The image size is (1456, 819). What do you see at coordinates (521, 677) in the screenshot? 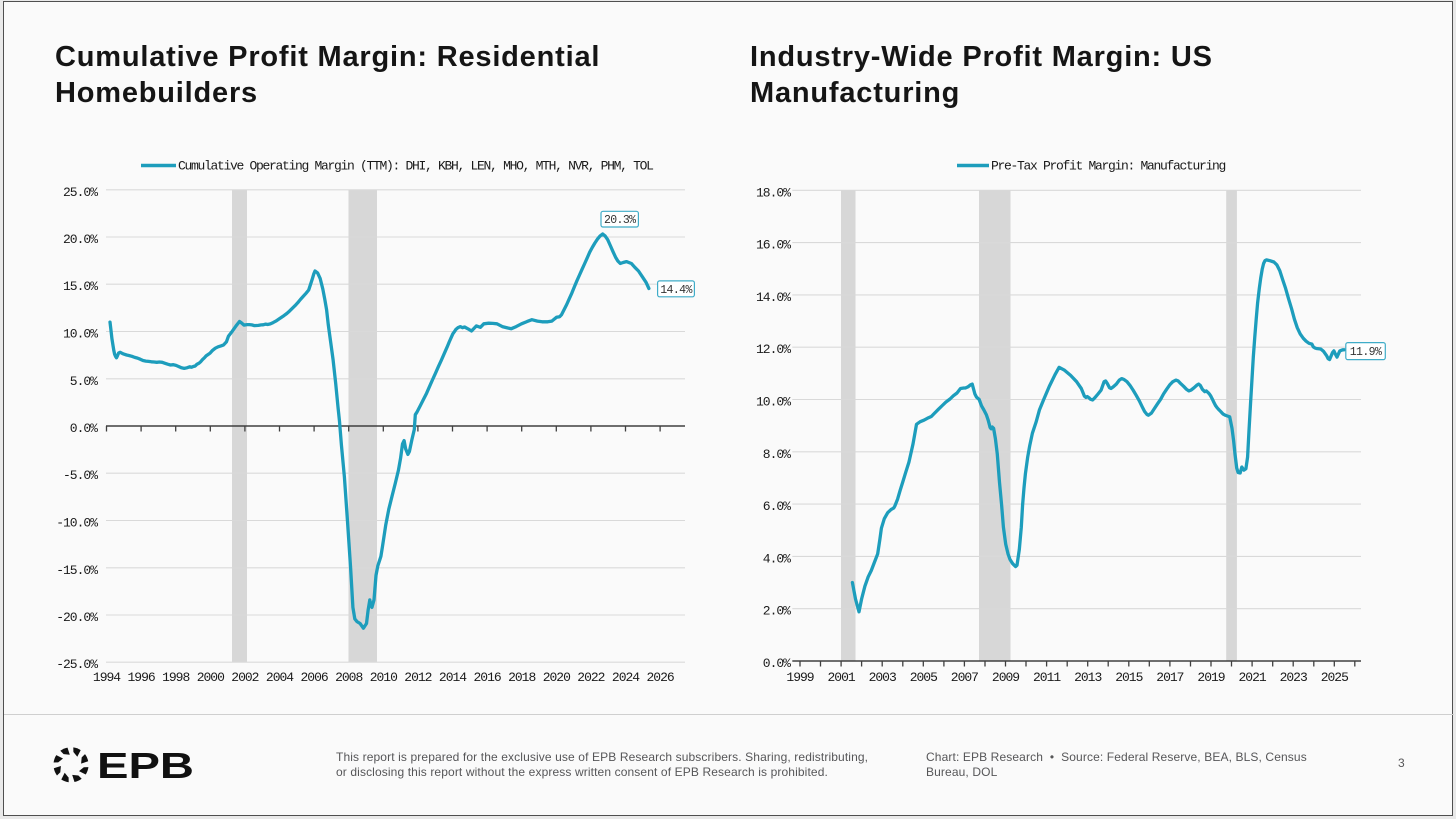
I see `svg-text: 2018` at bounding box center [521, 677].